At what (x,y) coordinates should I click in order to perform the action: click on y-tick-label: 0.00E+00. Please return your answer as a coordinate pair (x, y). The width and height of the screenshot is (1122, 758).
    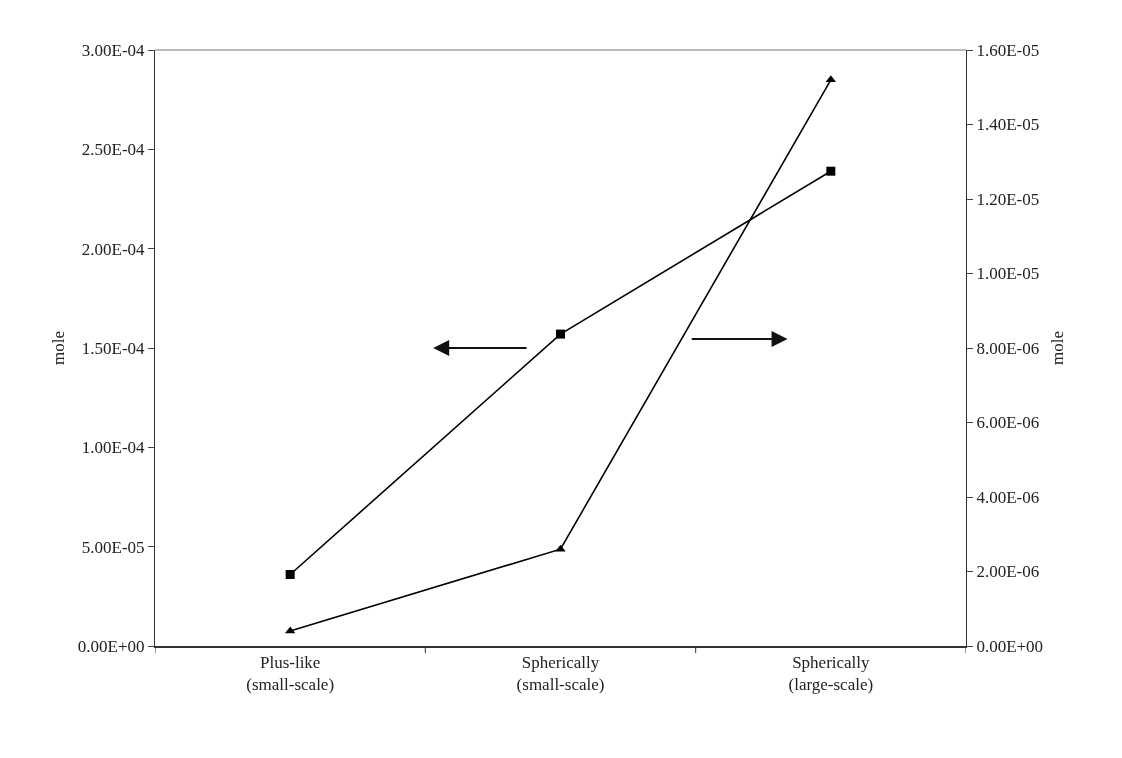
    Looking at the image, I should click on (111, 646).